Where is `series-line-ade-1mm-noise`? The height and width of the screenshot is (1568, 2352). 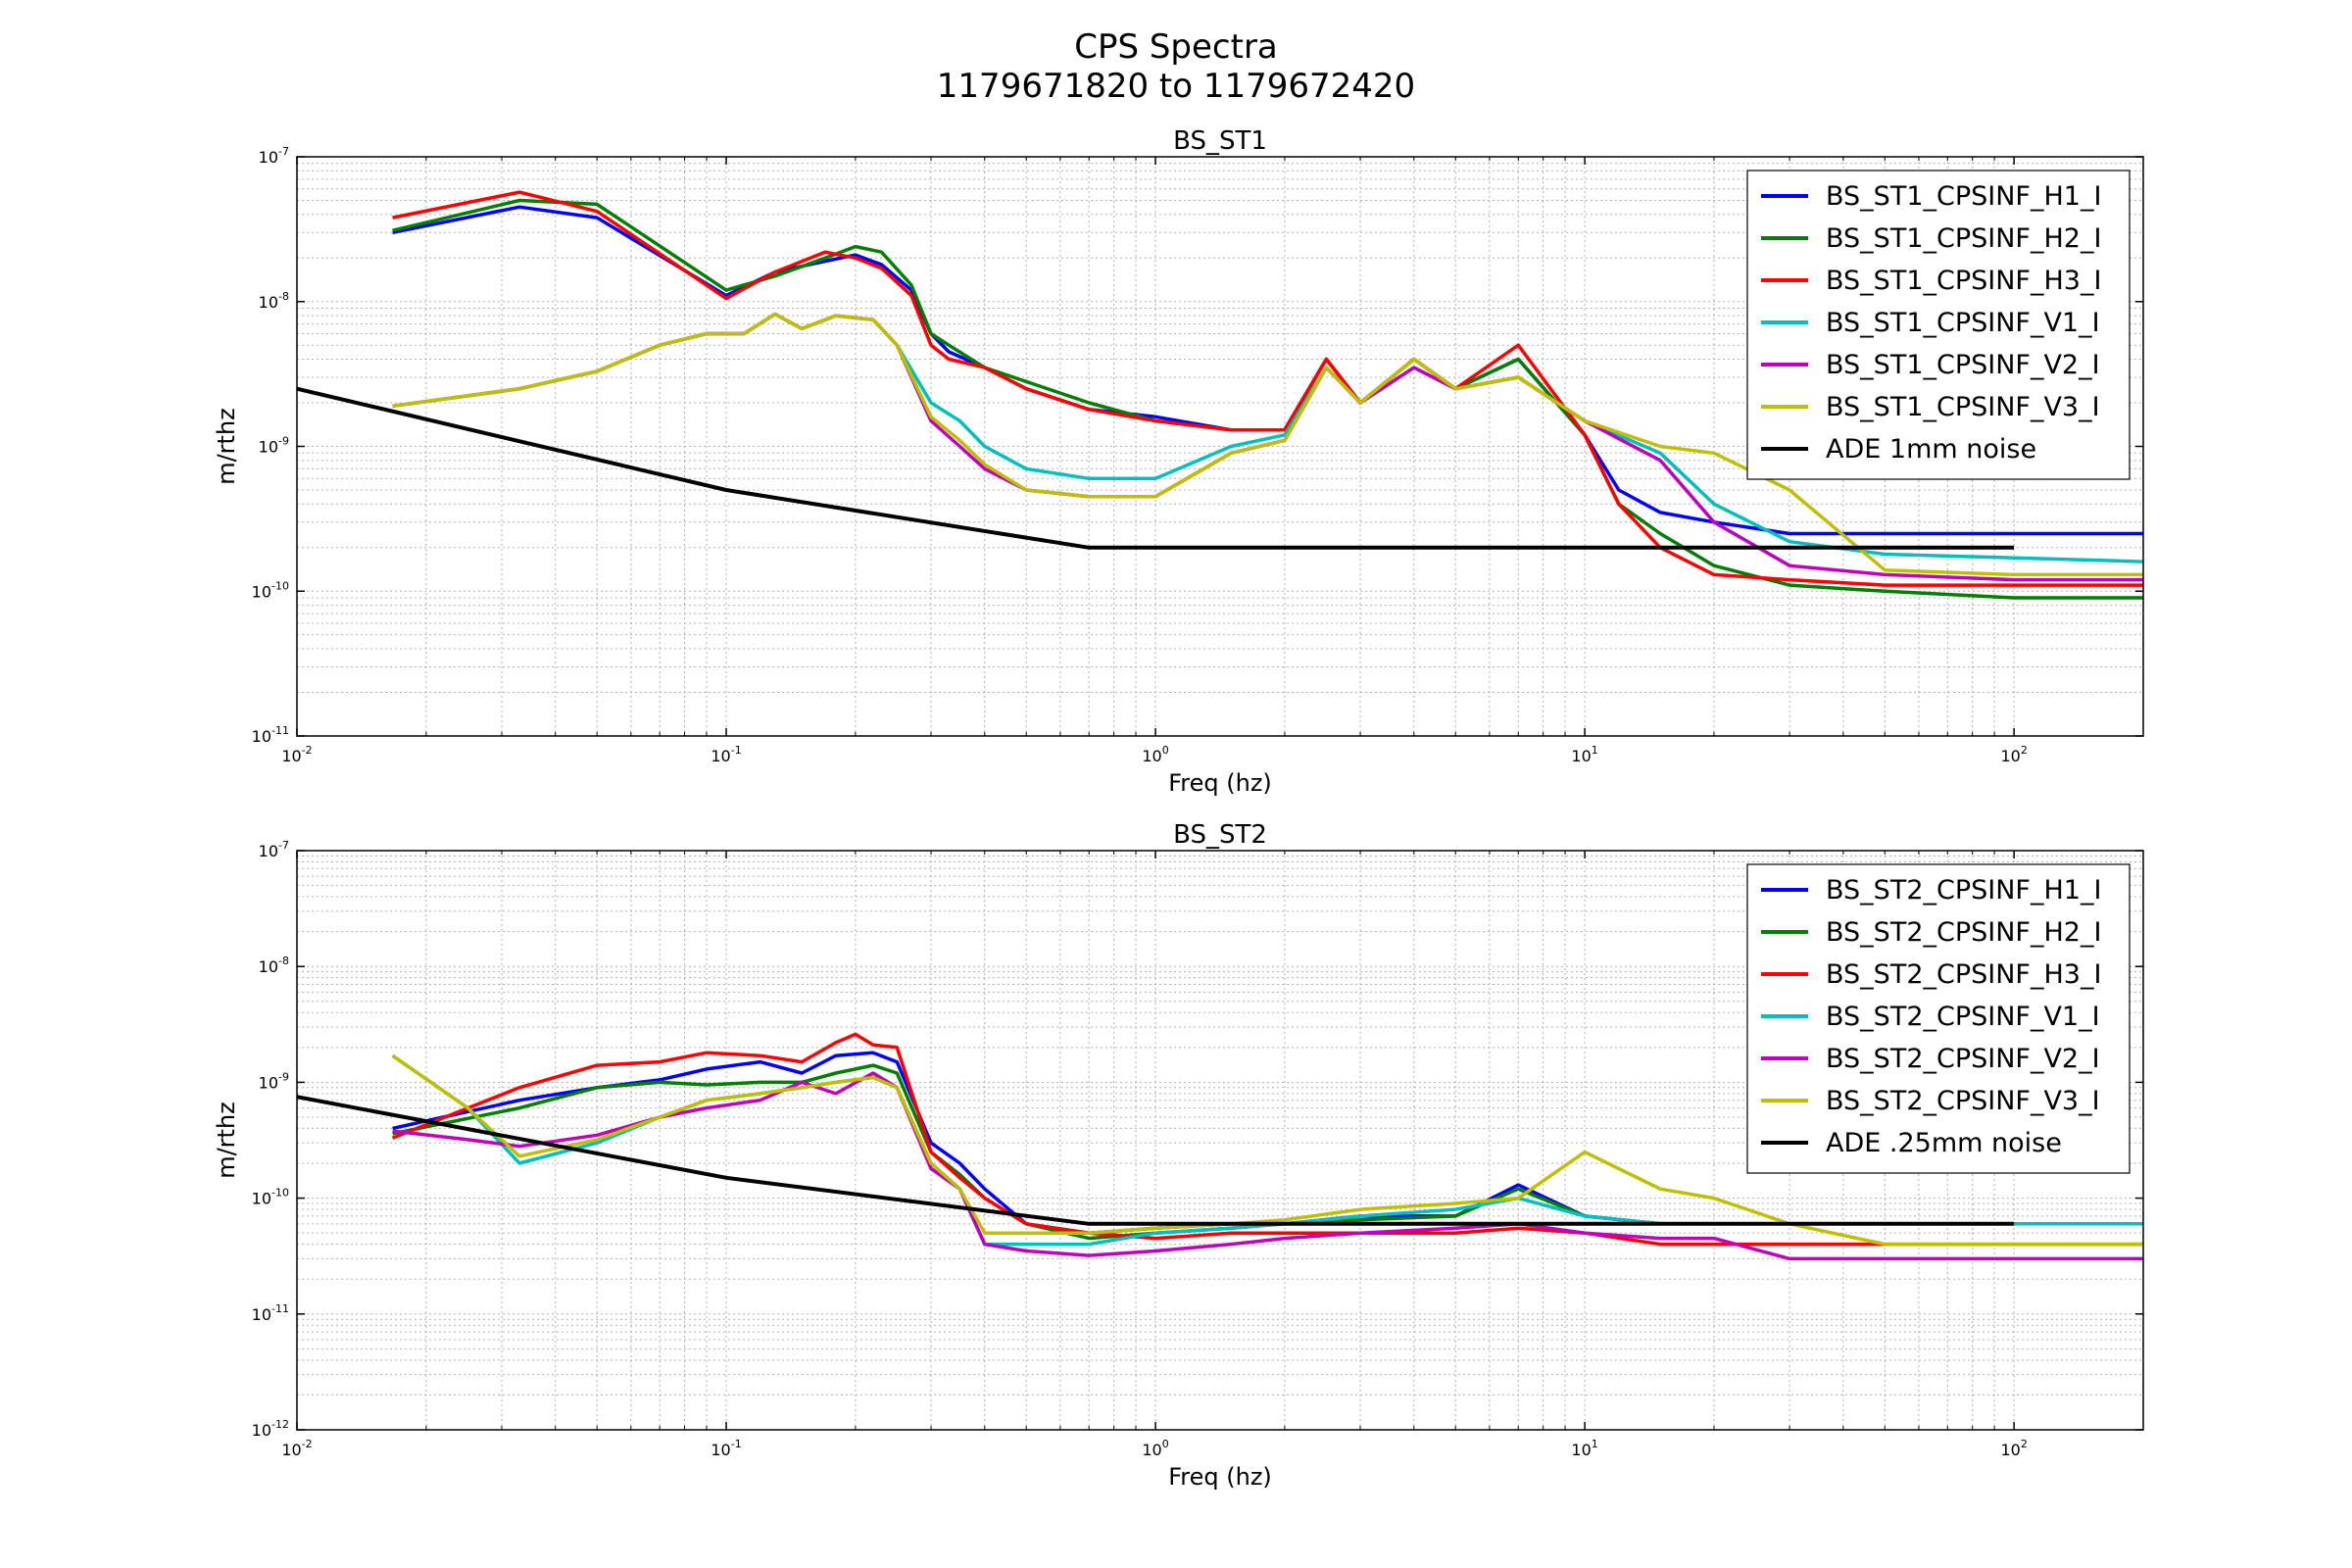
series-line-ade-1mm-noise is located at coordinates (1156, 468).